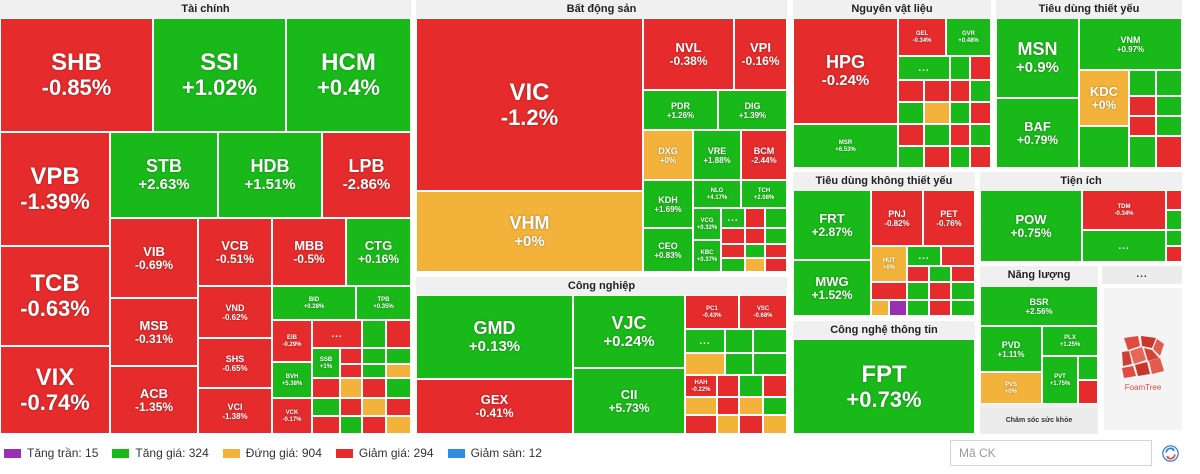 The width and height of the screenshot is (1200, 474). I want to click on stock-tile: VRE +1.88%, so click(717, 155).